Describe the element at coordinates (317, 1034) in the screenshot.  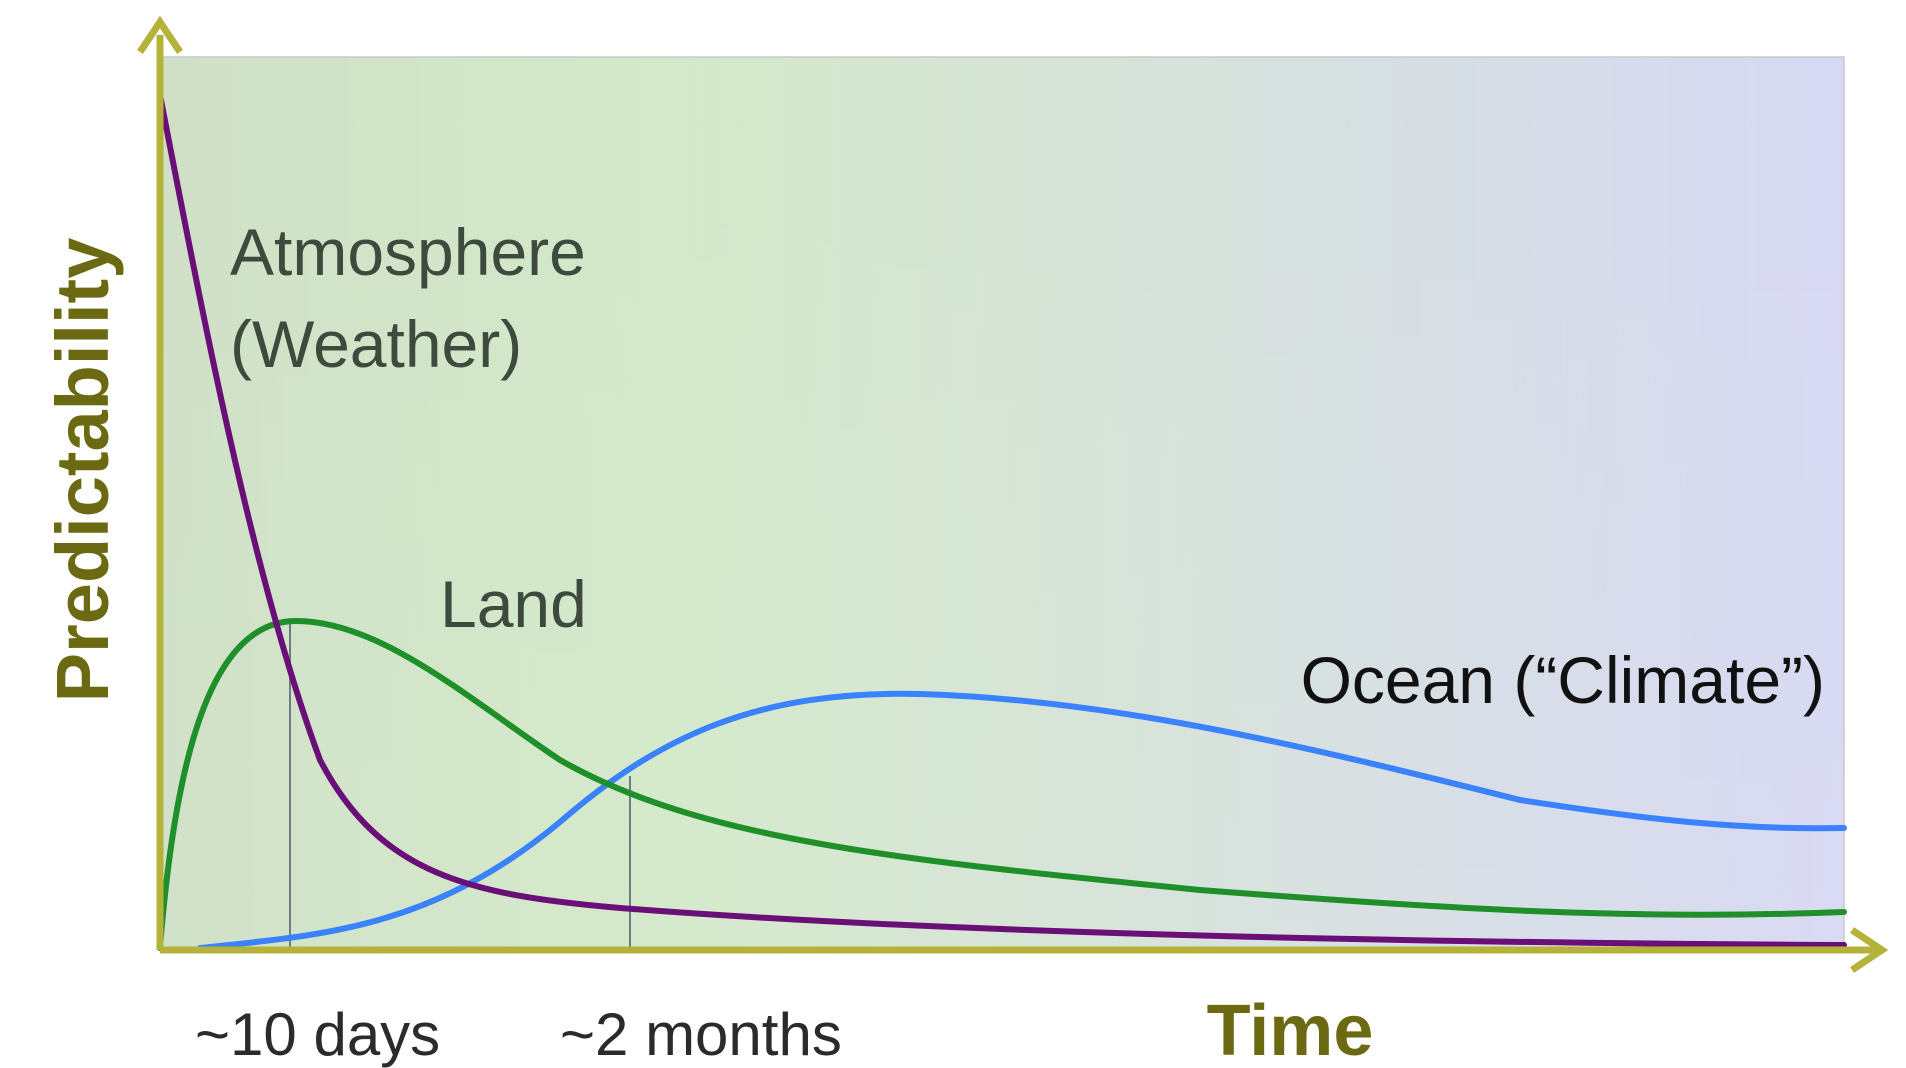
I see `xtick-10-days: ~10 days` at that location.